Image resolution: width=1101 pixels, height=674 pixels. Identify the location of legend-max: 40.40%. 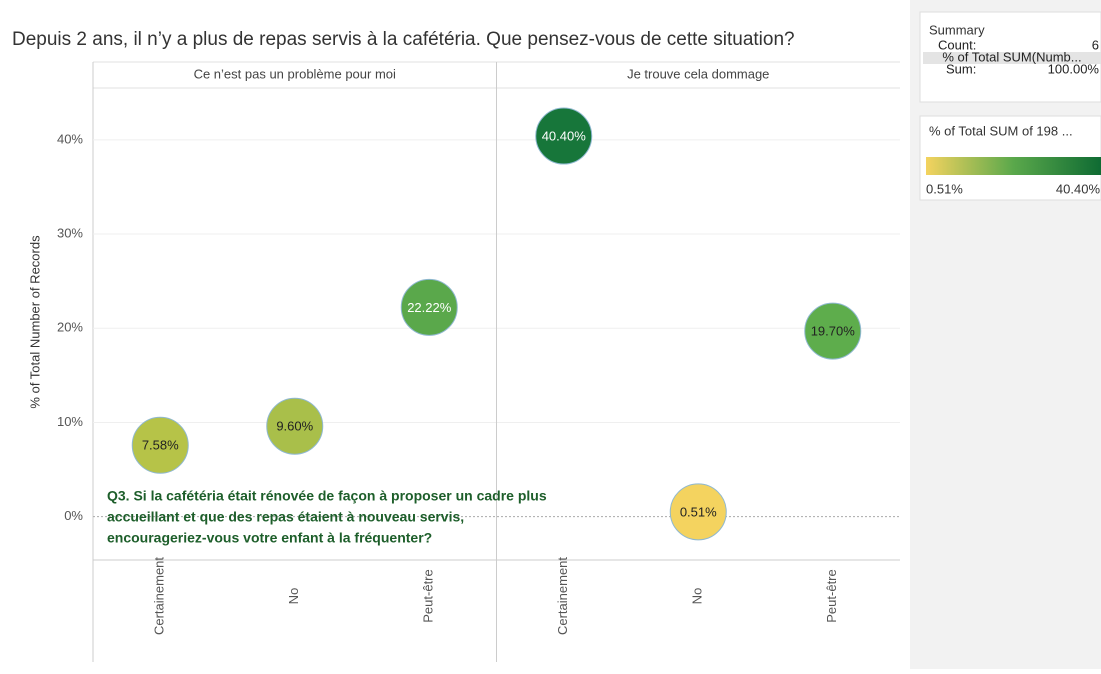
(1078, 188).